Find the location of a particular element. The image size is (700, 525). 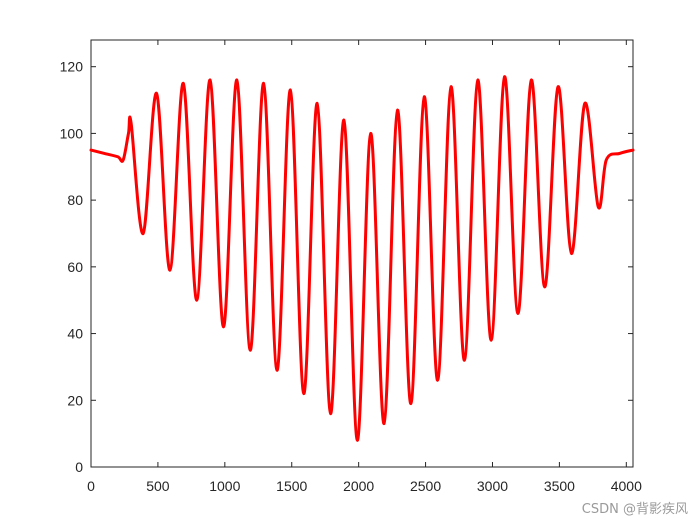

y-tick-label: 0 is located at coordinates (79, 467).